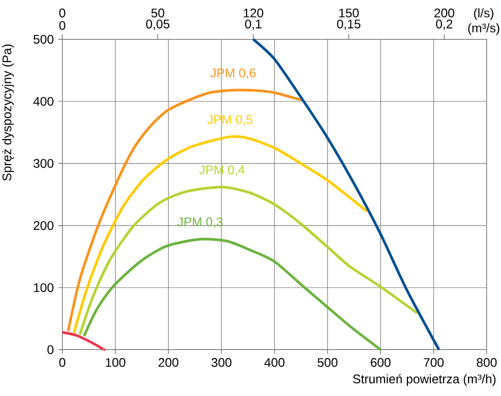 The image size is (501, 396). I want to click on x-tick-label: 700, so click(434, 362).